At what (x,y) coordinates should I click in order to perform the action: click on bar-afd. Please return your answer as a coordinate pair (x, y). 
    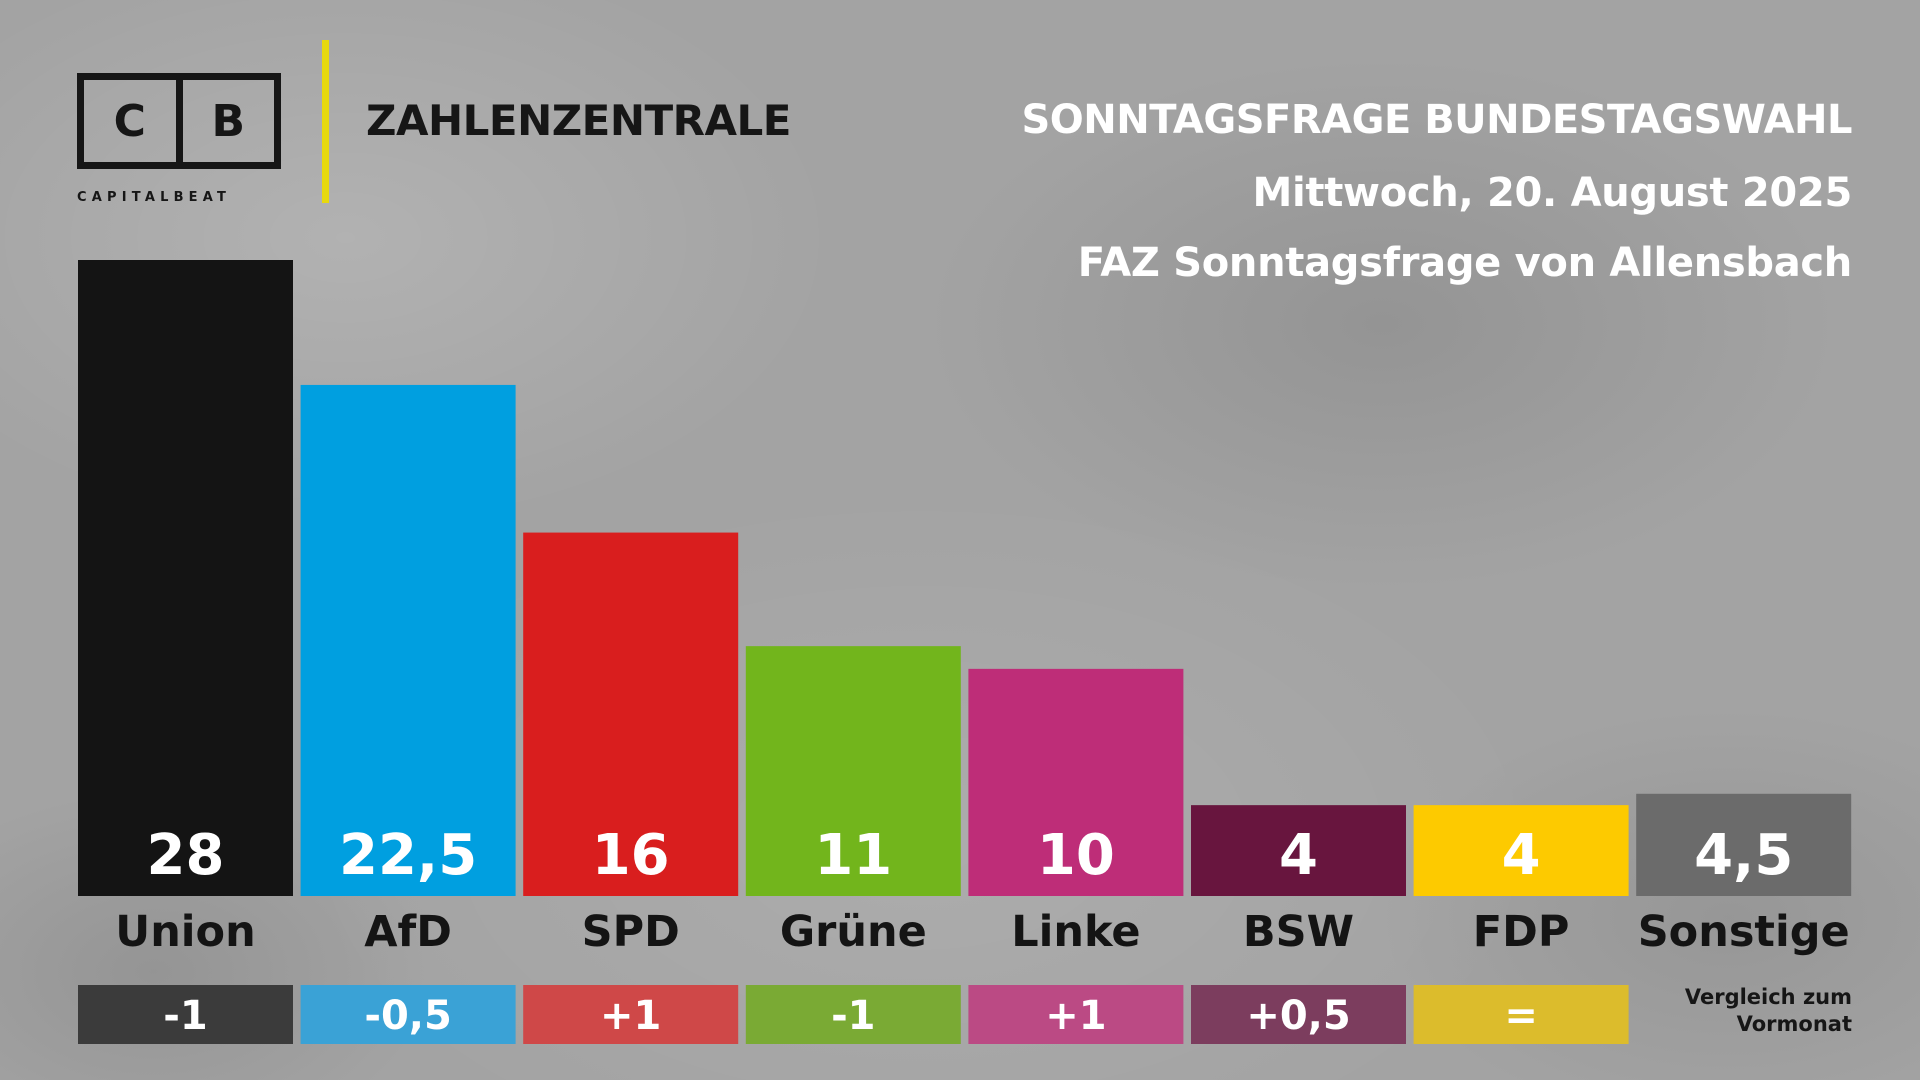
    Looking at the image, I should click on (408, 640).